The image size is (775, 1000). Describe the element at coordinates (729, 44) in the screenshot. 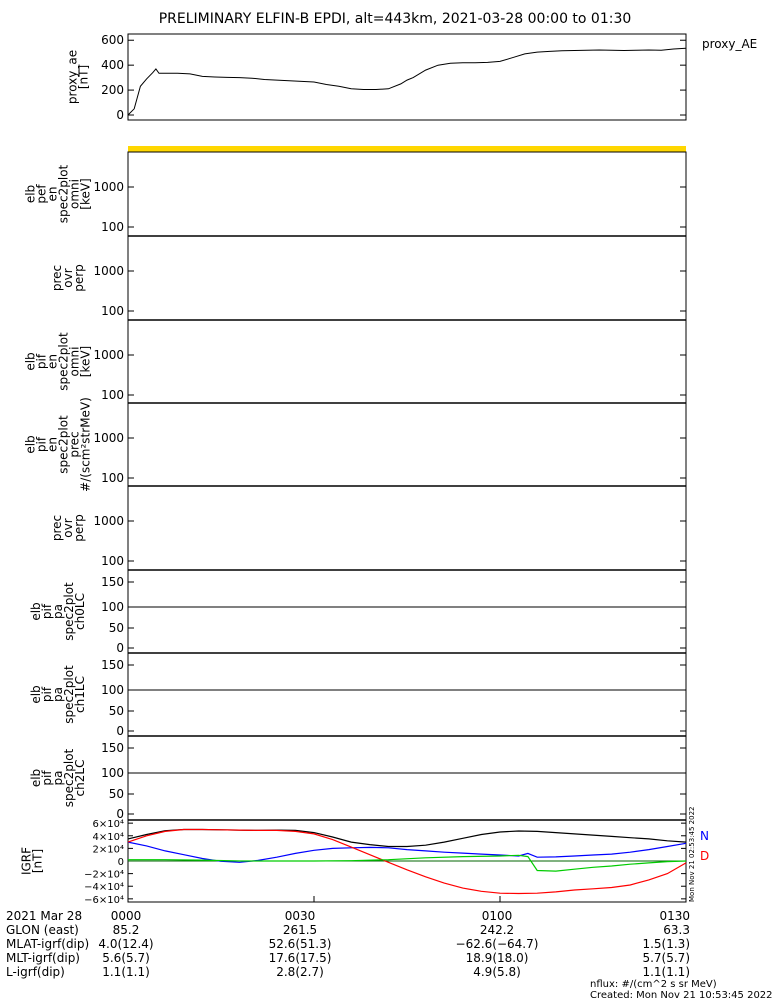

I see `legend-proxy-ae: proxy_AE` at that location.